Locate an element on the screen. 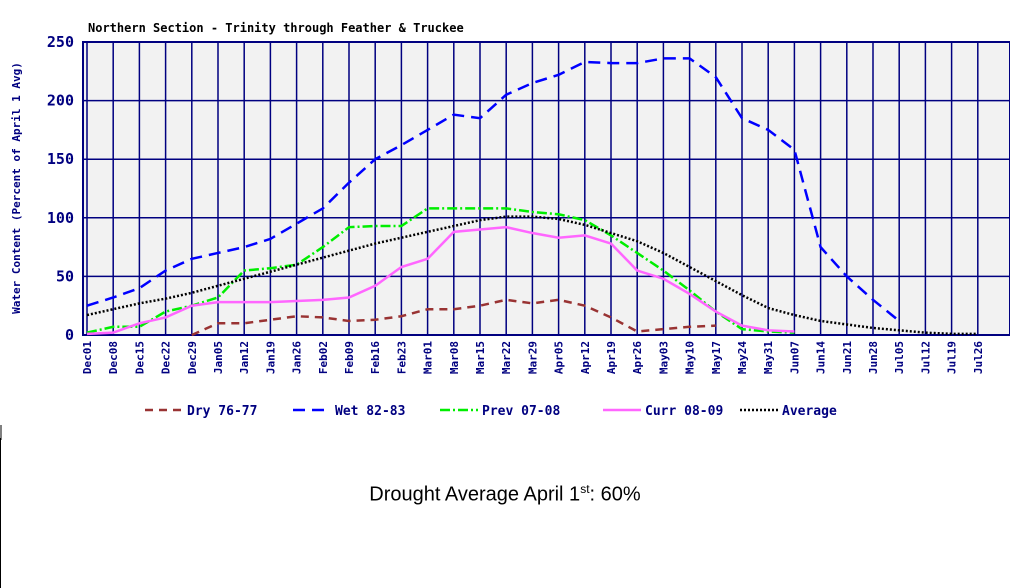 The image size is (1010, 588). x-tick-label: Apr05 is located at coordinates (559, 357).